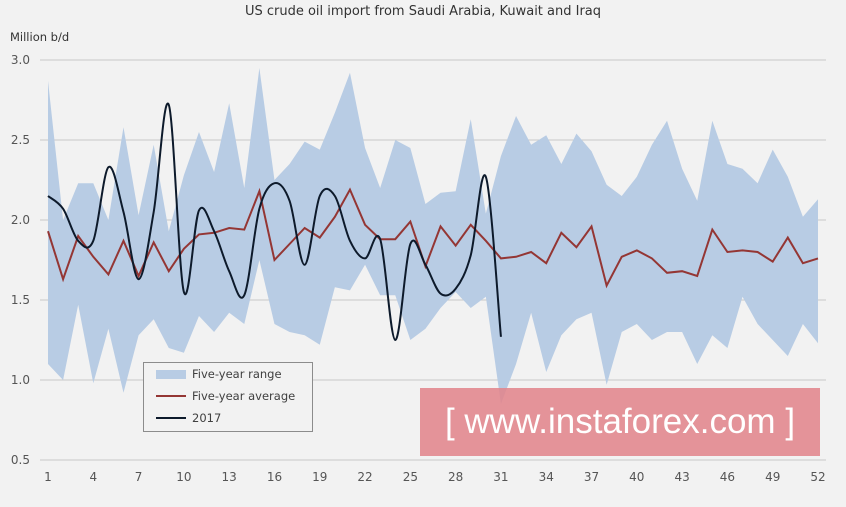  What do you see at coordinates (237, 374) in the screenshot?
I see `legend-label-range: Five-year range` at bounding box center [237, 374].